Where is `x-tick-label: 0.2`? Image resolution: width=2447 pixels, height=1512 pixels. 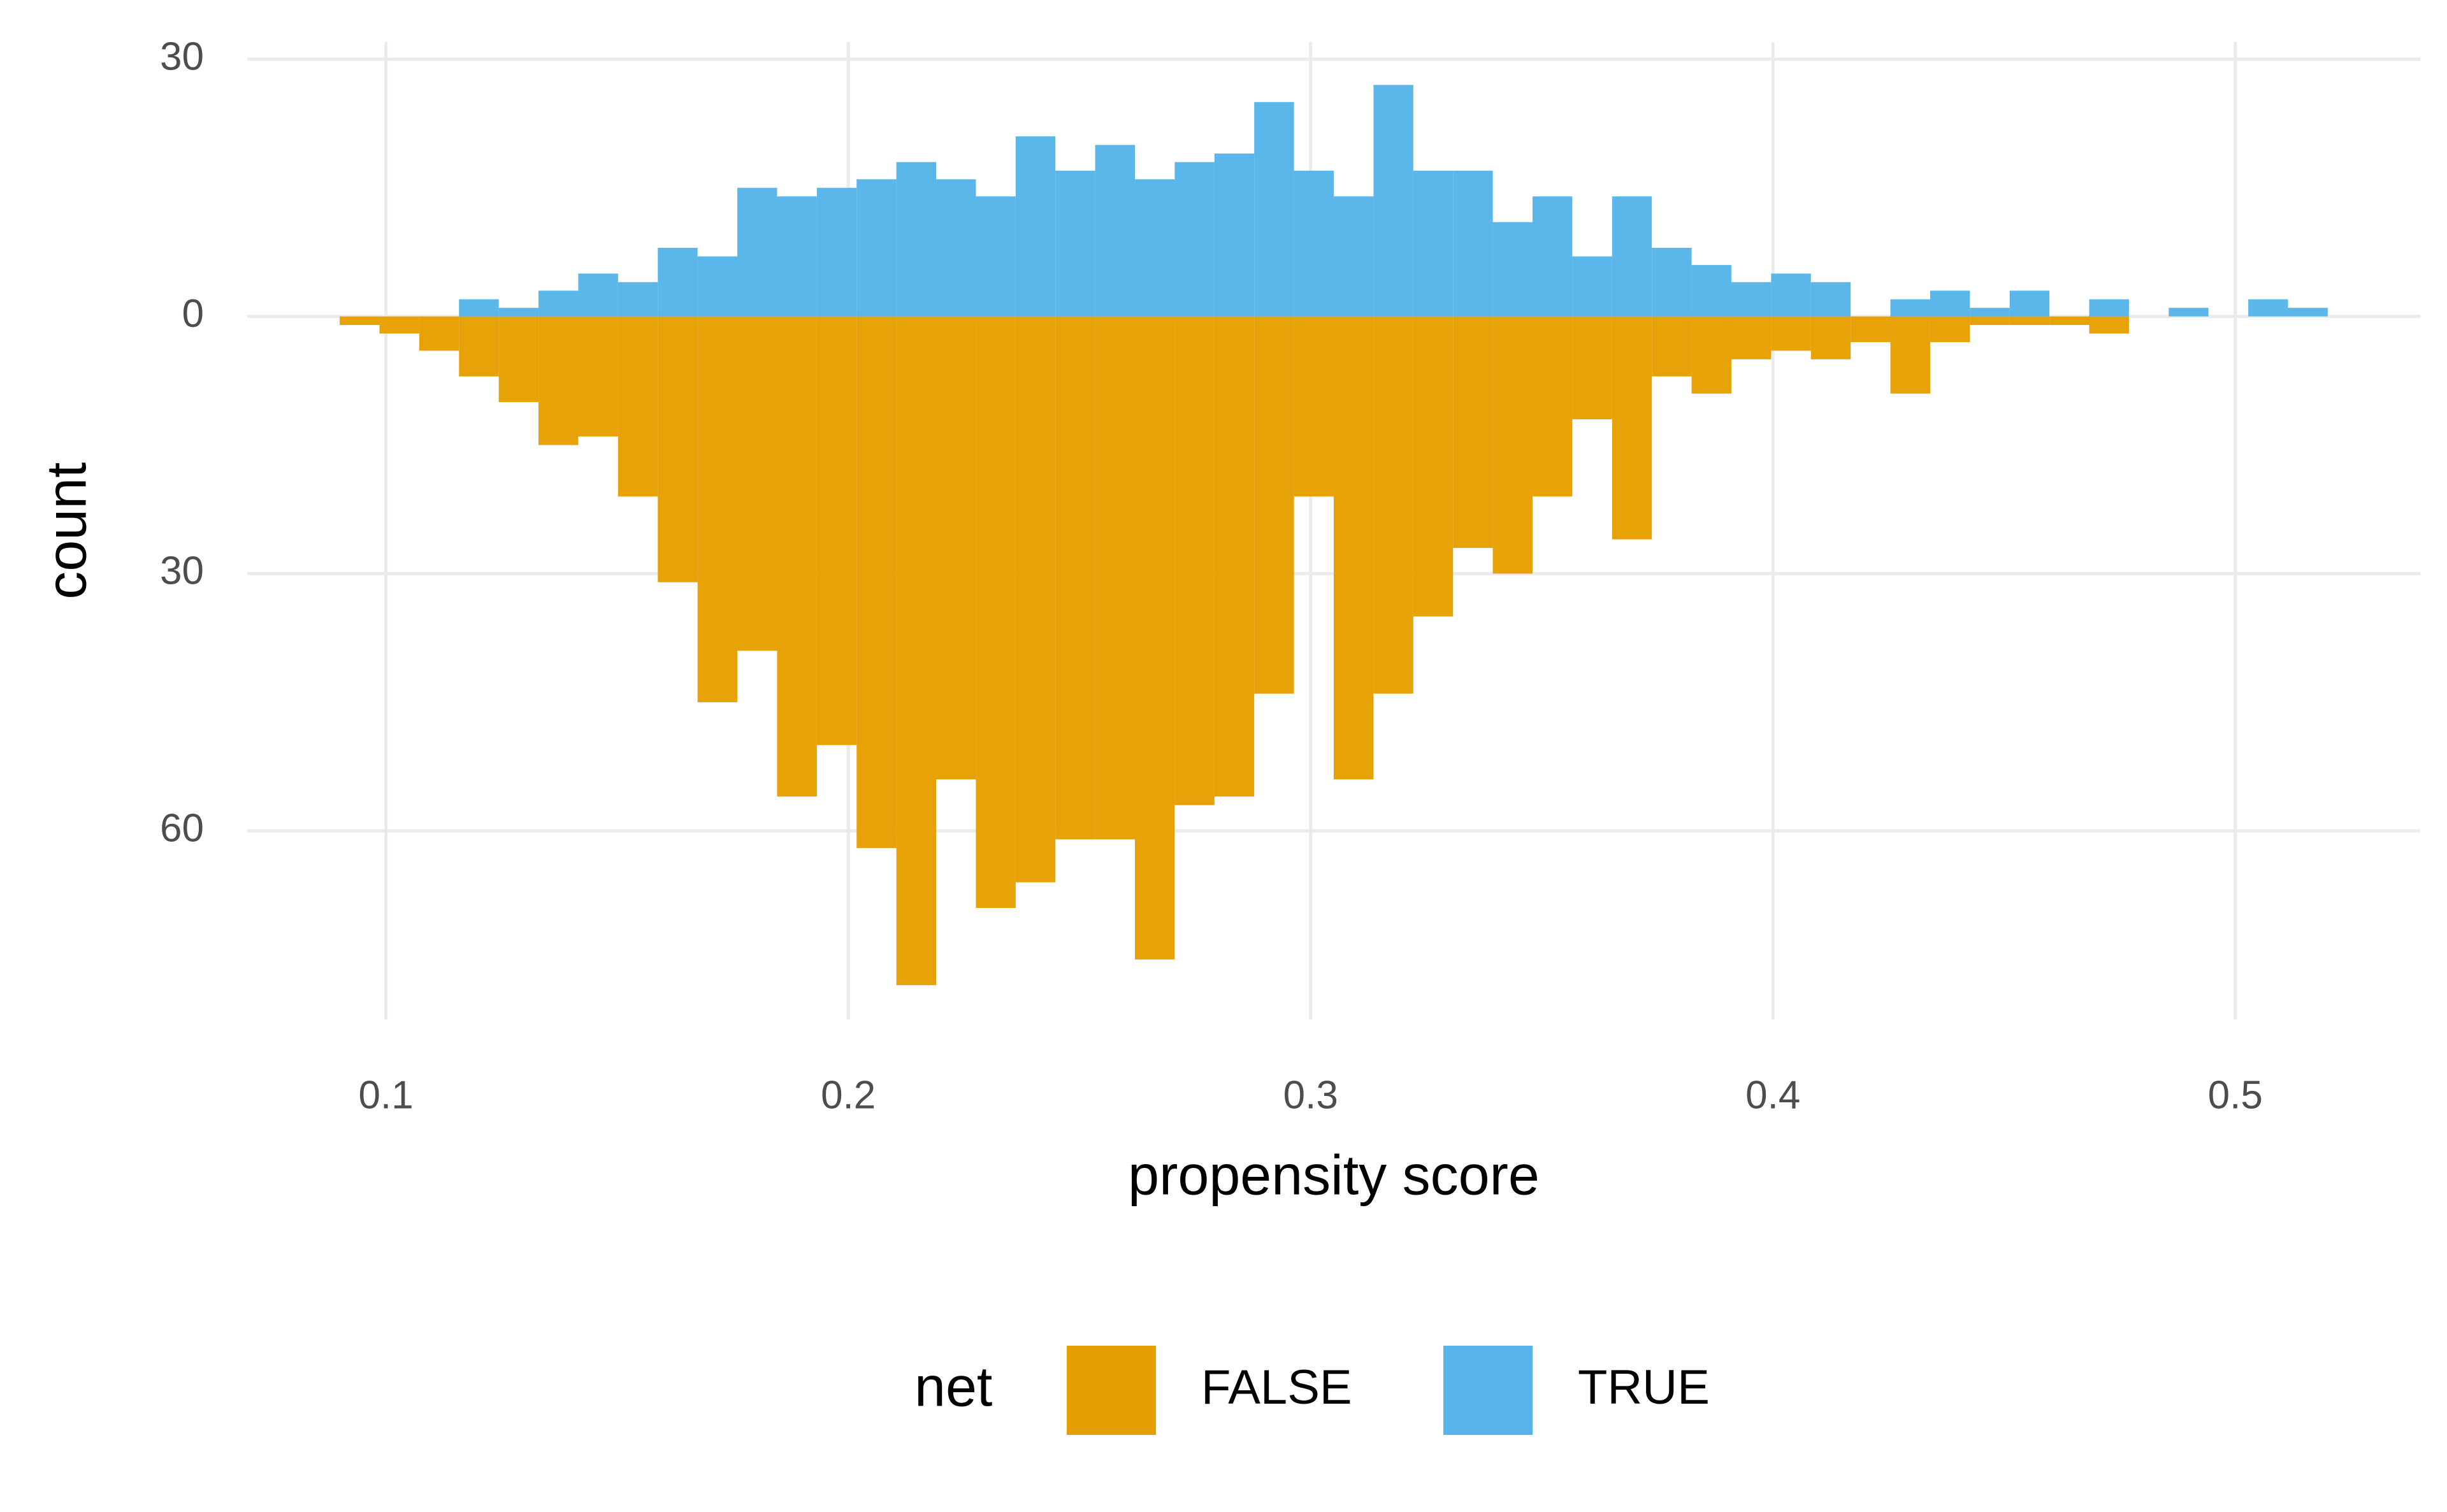
x-tick-label: 0.2 is located at coordinates (848, 1095).